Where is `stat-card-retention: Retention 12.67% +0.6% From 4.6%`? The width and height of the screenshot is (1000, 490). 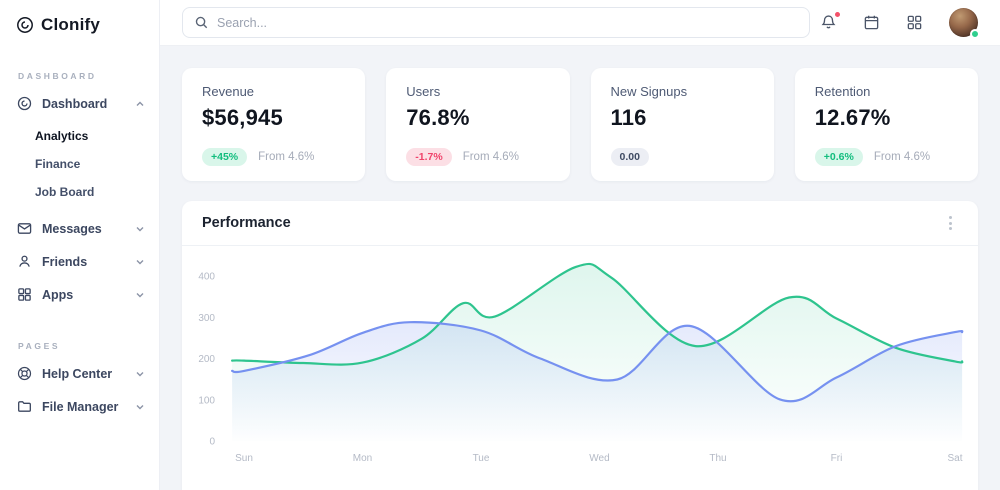
stat-card-retention: Retention 12.67% +0.6% From 4.6% is located at coordinates (886, 124).